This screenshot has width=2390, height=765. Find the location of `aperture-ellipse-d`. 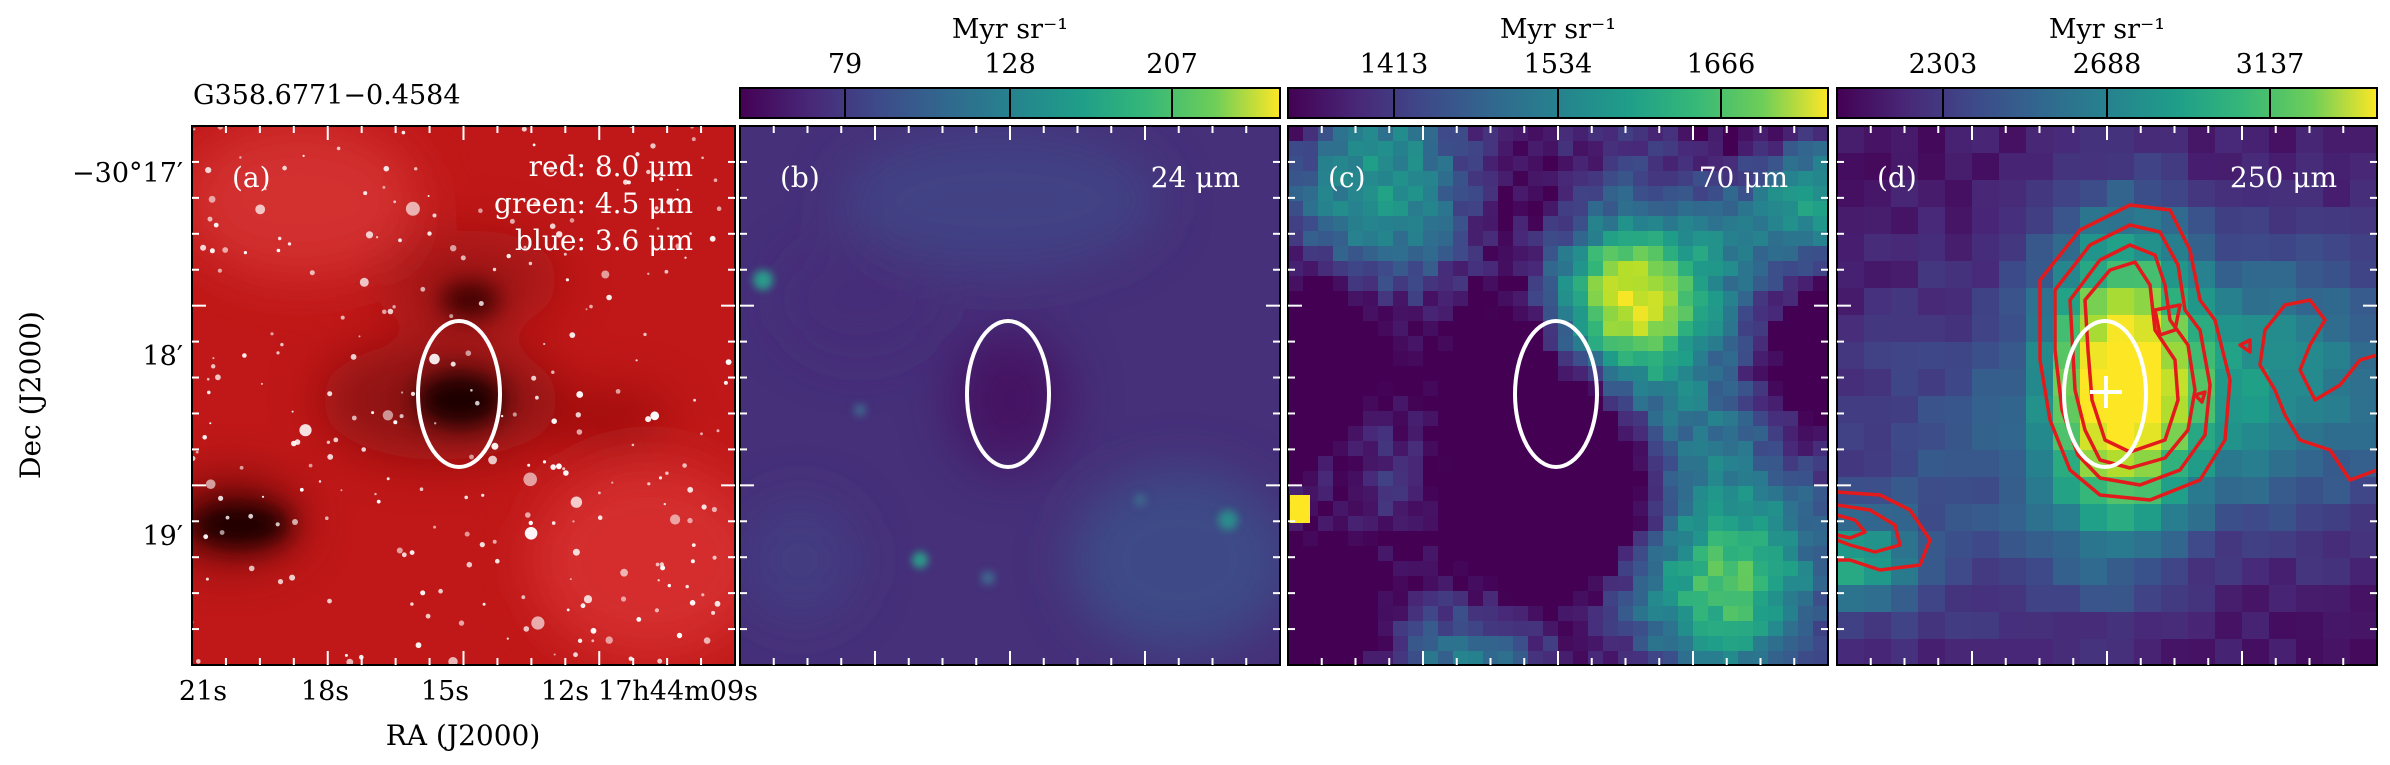

aperture-ellipse-d is located at coordinates (2105, 394).